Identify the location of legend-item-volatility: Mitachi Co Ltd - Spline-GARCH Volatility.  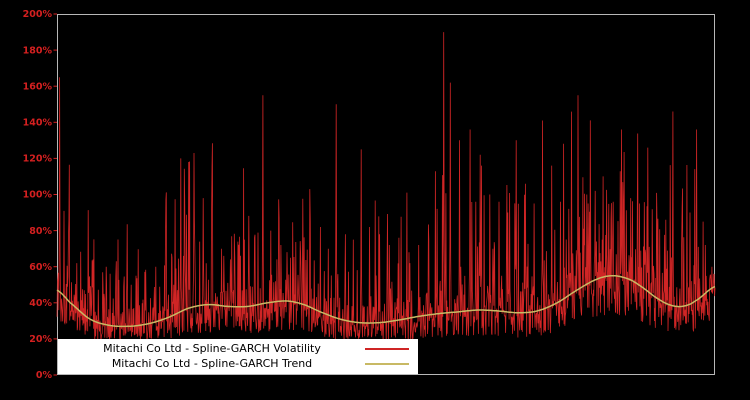
(238, 348).